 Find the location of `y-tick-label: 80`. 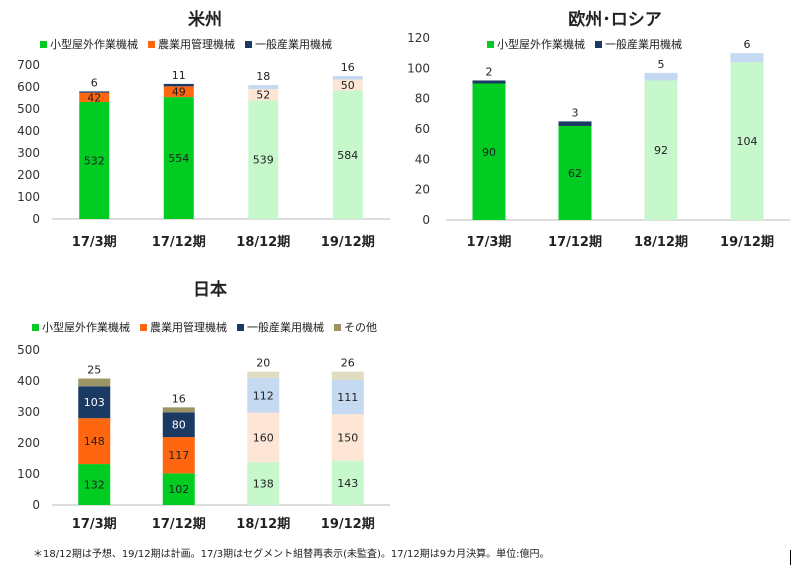

y-tick-label: 80 is located at coordinates (422, 99).